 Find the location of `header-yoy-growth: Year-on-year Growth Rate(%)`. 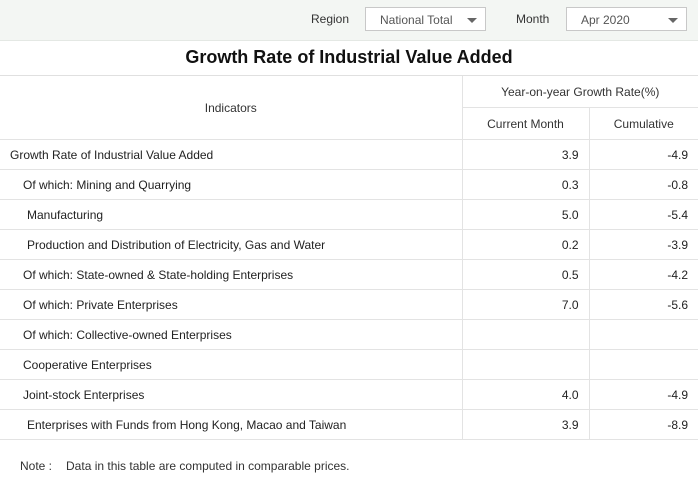

header-yoy-growth: Year-on-year Growth Rate(%) is located at coordinates (579, 92).